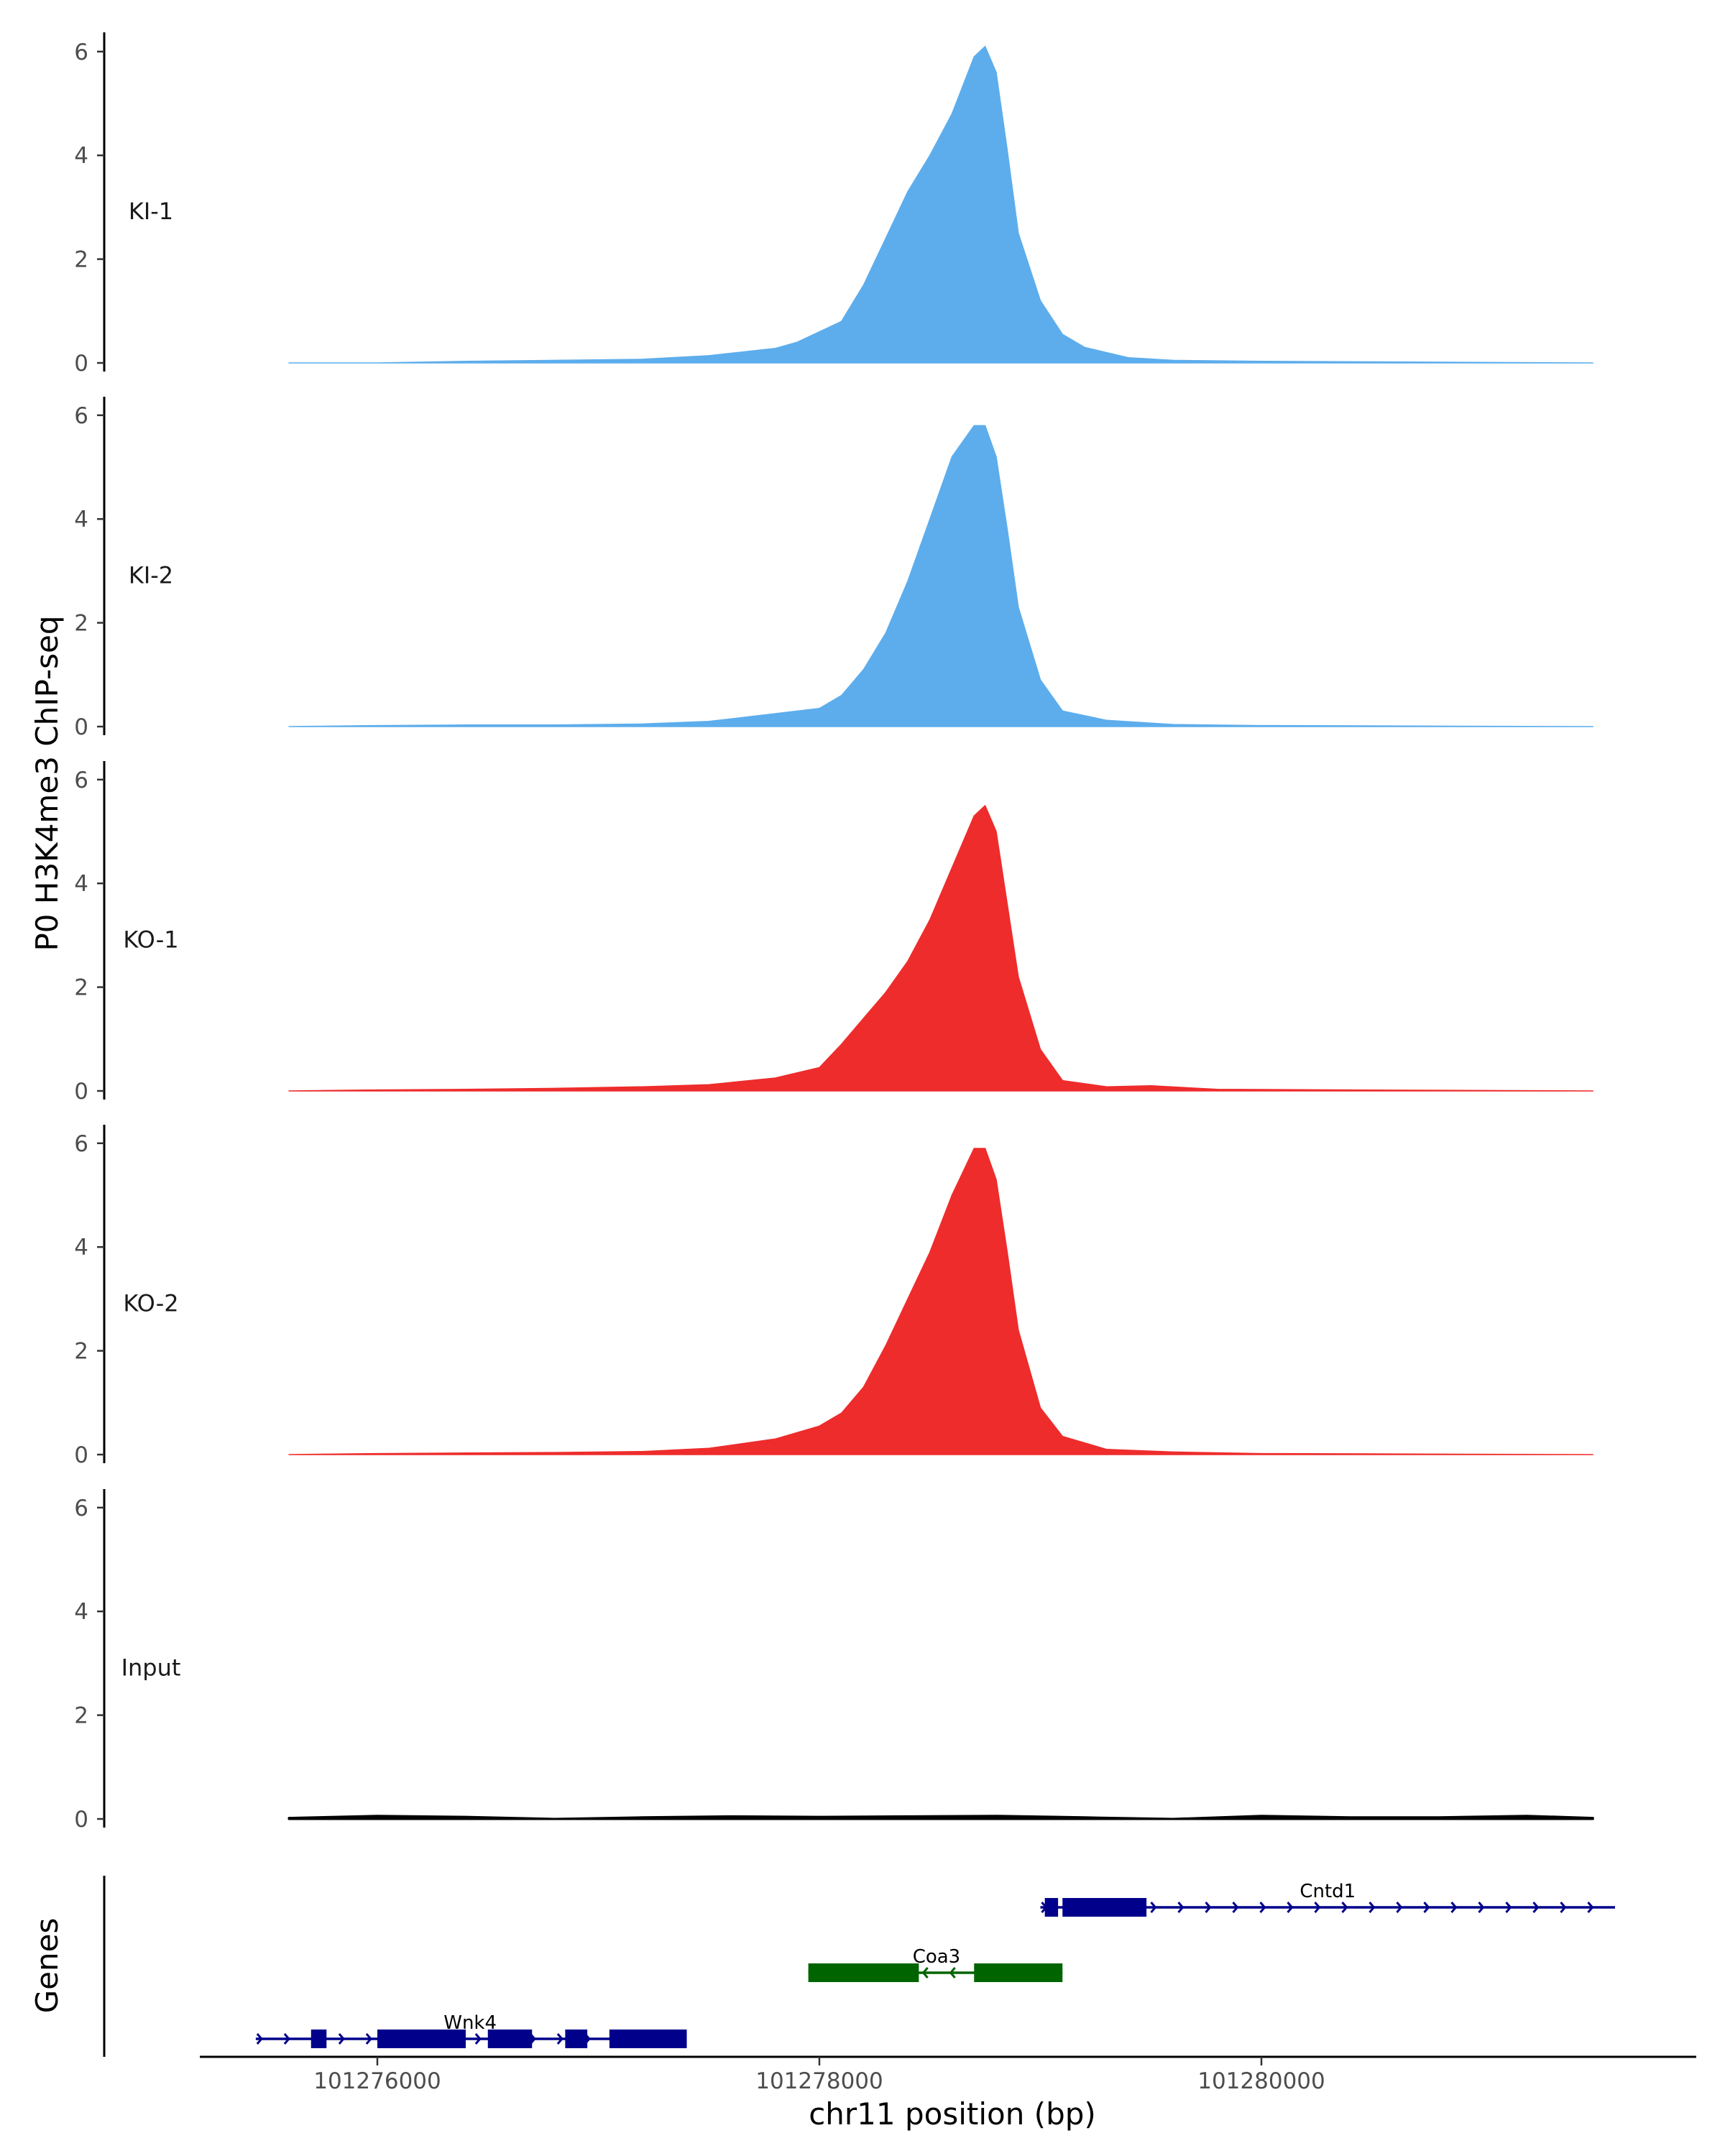  Describe the element at coordinates (834, 1661) in the screenshot. I see `track-input: 0 2 4 6 Input` at that location.